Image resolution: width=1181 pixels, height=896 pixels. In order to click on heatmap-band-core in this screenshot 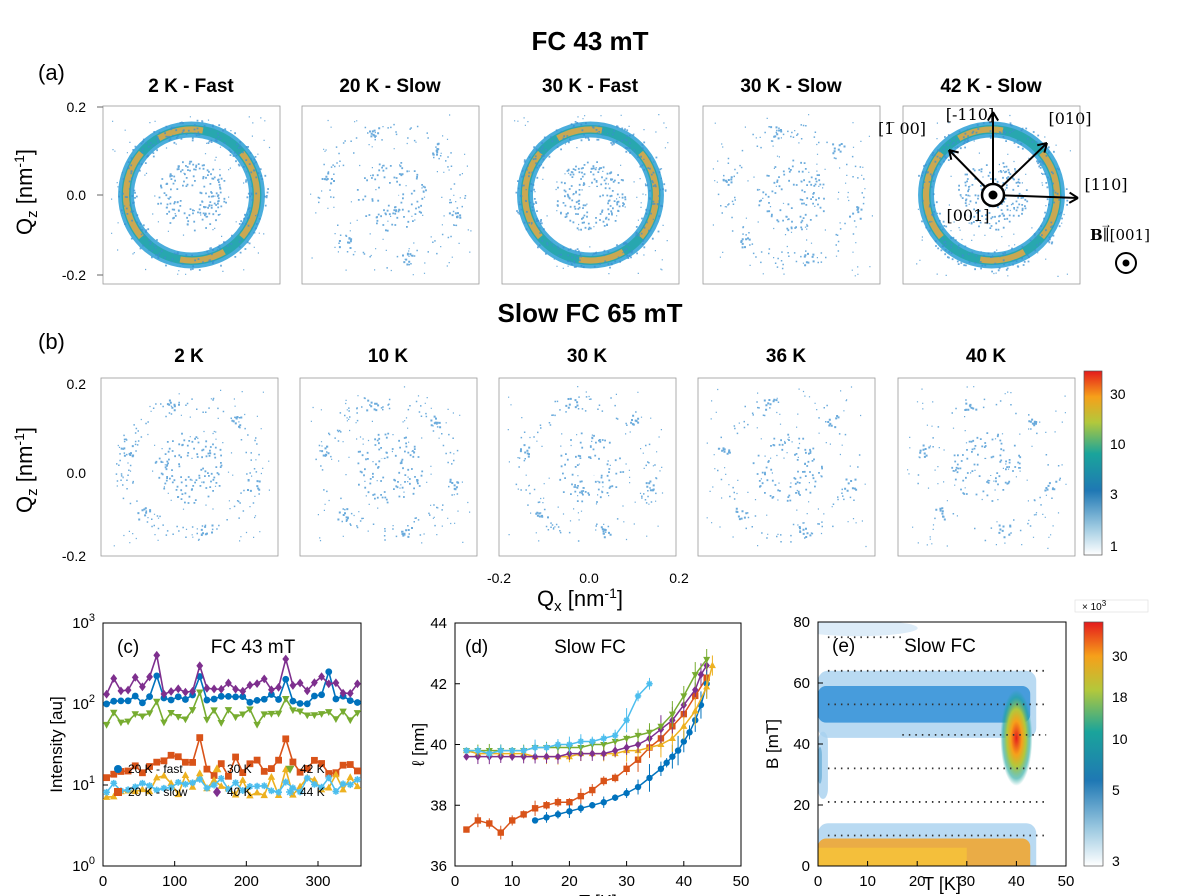, I will do `click(924, 704)`.